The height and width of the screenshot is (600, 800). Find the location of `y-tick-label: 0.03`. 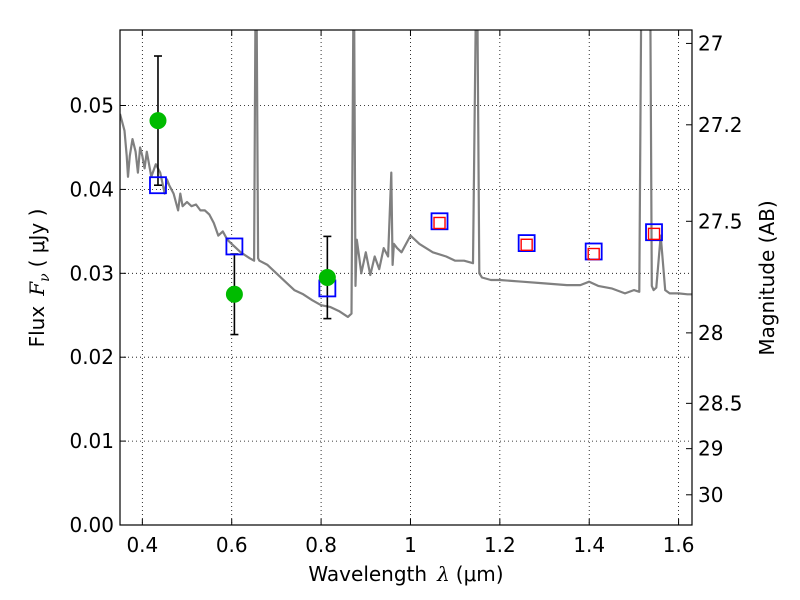

y-tick-label: 0.03 is located at coordinates (91, 273).